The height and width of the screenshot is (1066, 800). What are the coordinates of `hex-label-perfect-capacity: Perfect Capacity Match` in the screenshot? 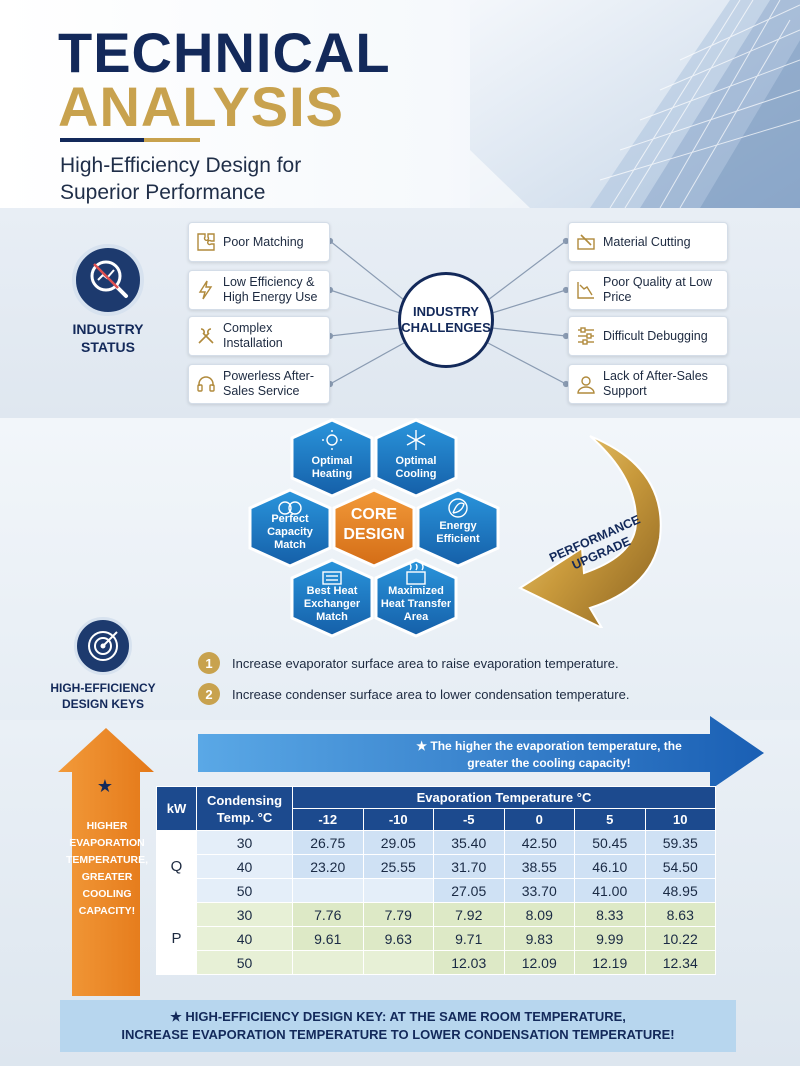 It's located at (290, 532).